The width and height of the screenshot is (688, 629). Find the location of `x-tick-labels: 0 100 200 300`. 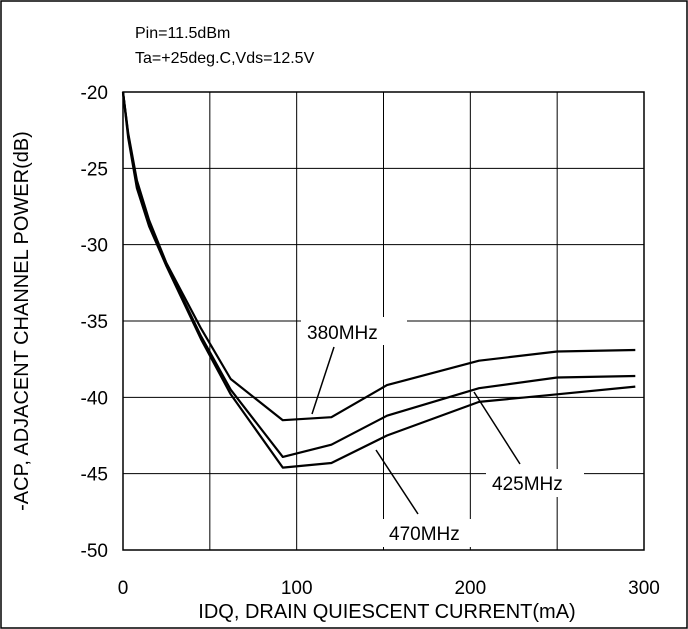

x-tick-labels: 0 100 200 300 is located at coordinates (389, 588).